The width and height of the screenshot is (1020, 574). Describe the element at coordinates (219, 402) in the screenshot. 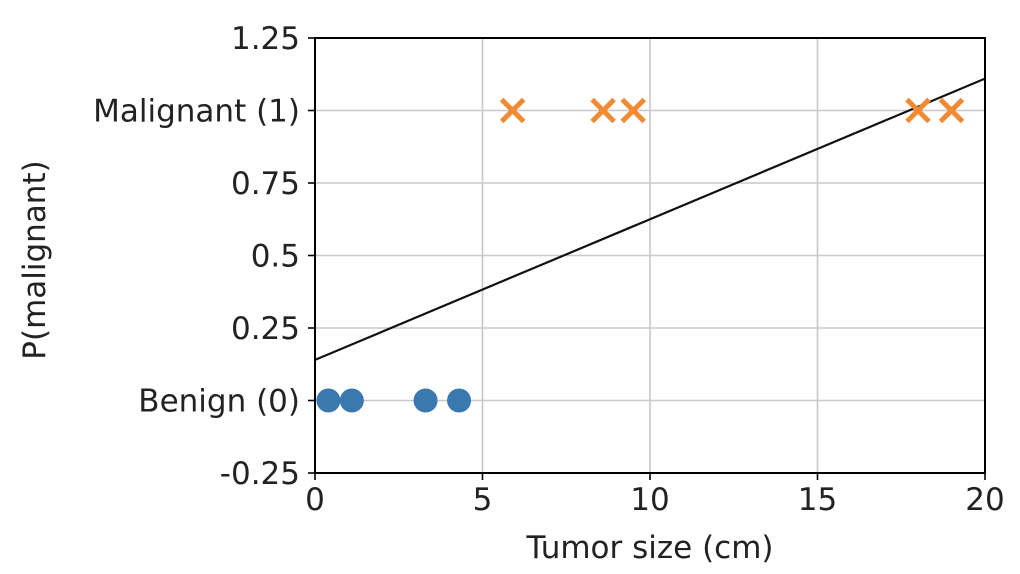

I see `y-tick-label: Benign (0)` at that location.